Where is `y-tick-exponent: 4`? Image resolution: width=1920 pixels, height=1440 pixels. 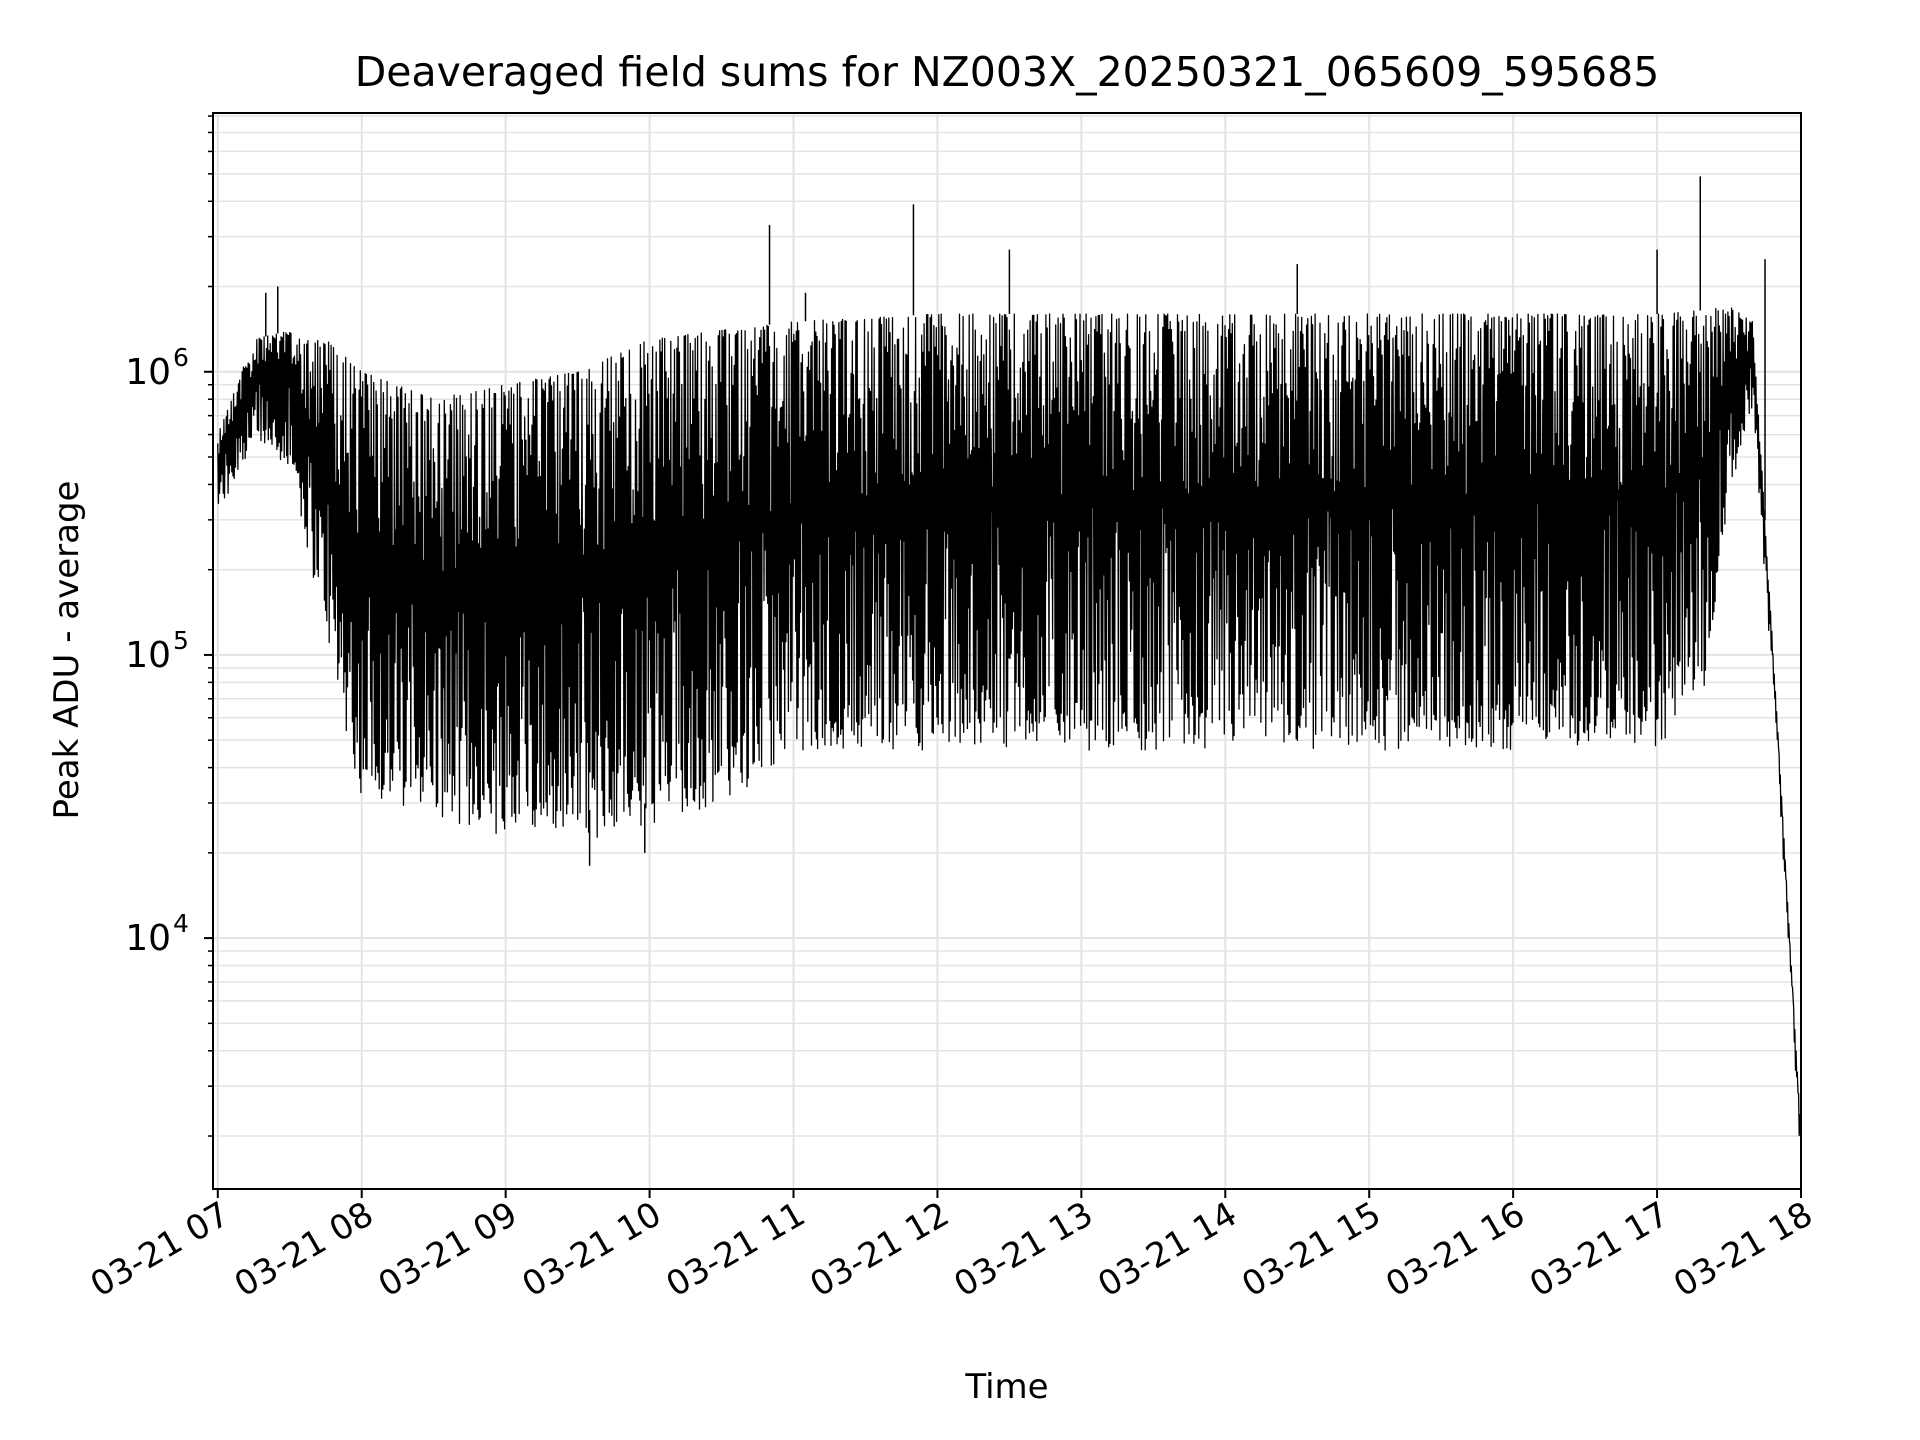
y-tick-exponent: 4 is located at coordinates (181, 923).